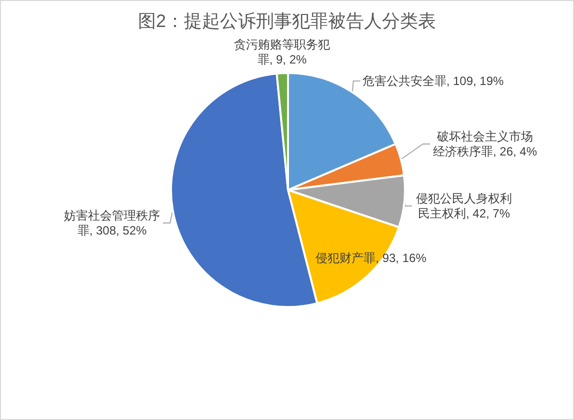 This screenshot has height=420, width=574. Describe the element at coordinates (464, 206) in the screenshot. I see `slice-label: 侵犯公民人身权利民主权利, 42, 7%` at that location.